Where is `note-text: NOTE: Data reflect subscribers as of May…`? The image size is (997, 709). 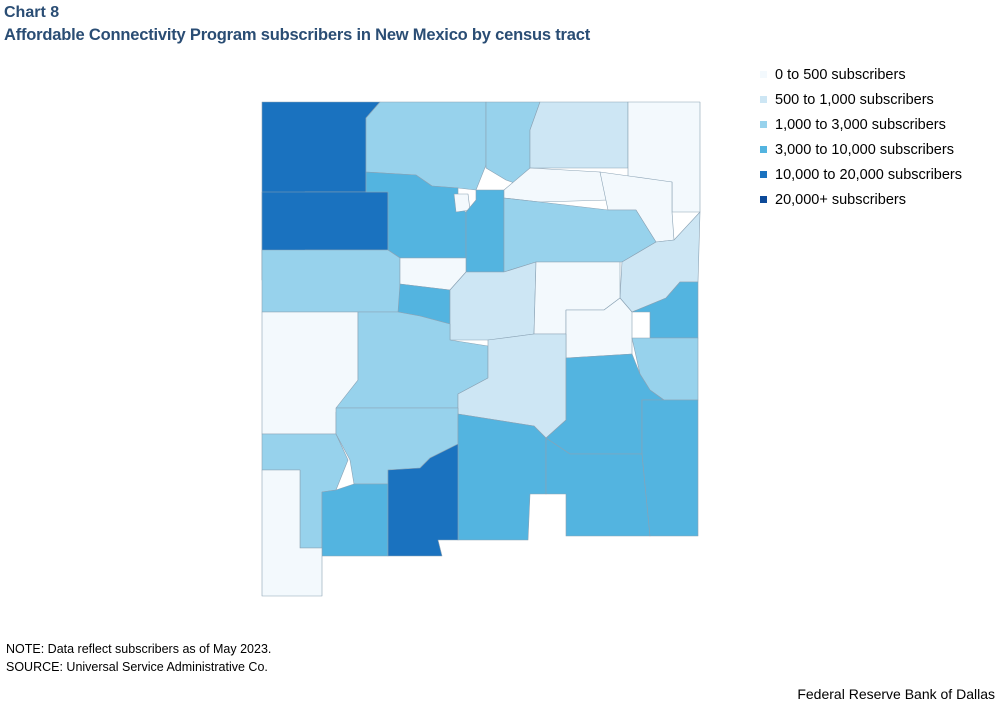
note-text: NOTE: Data reflect subscribers as of May… is located at coordinates (139, 649).